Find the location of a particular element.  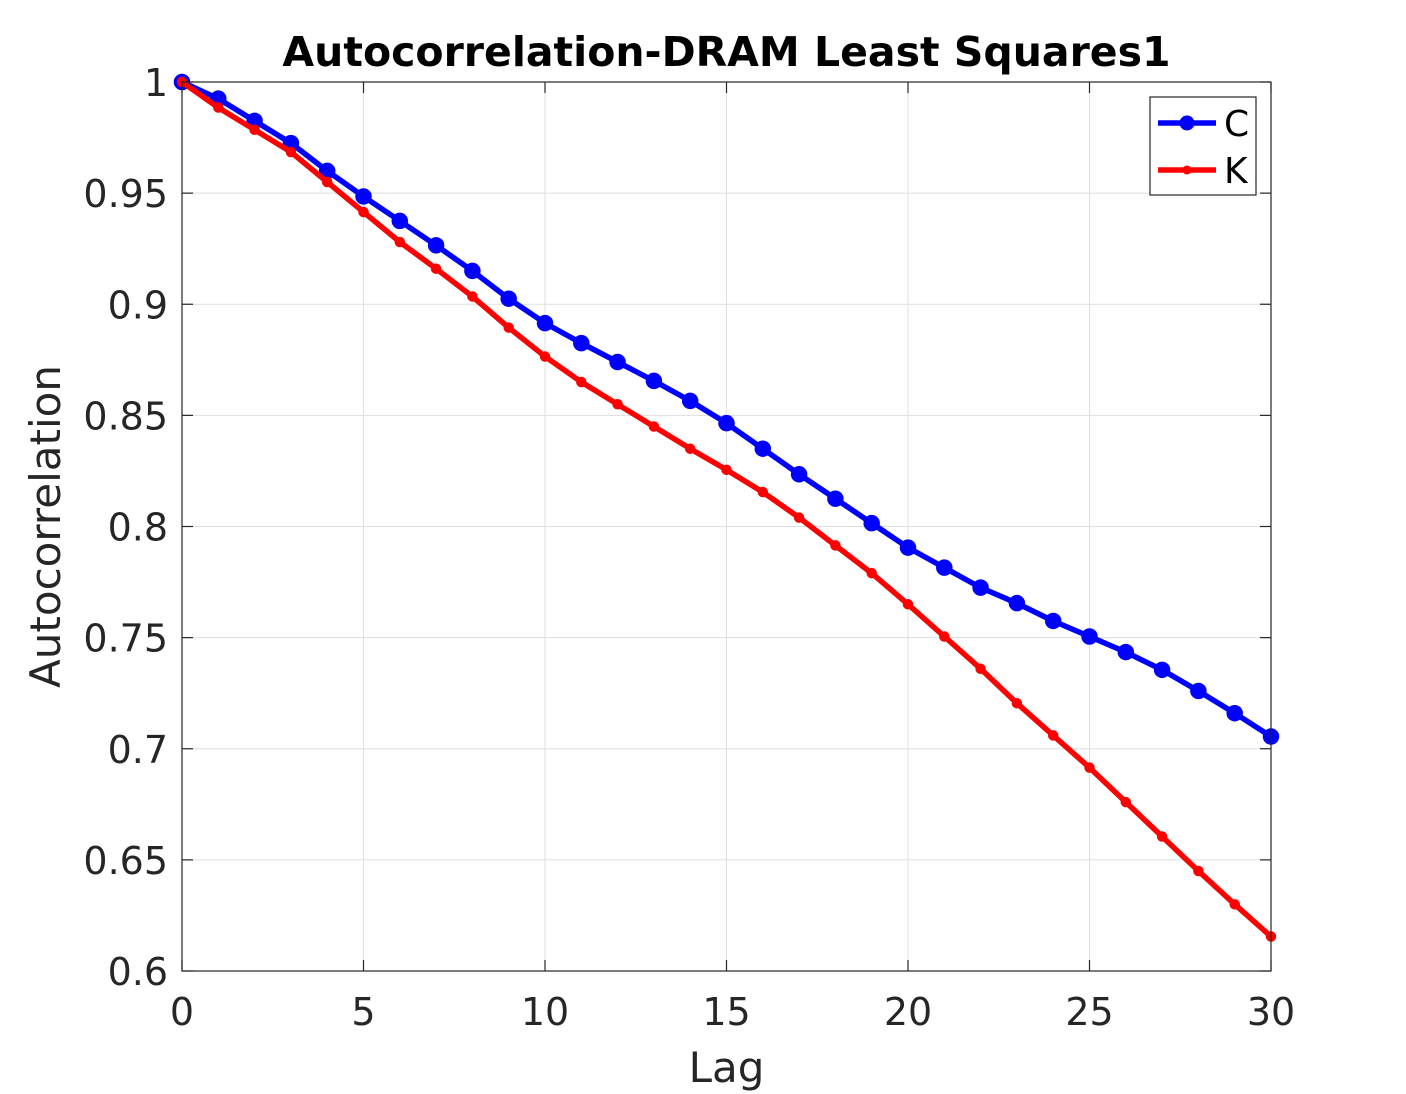

x-axis-label: Lag is located at coordinates (727, 1067).